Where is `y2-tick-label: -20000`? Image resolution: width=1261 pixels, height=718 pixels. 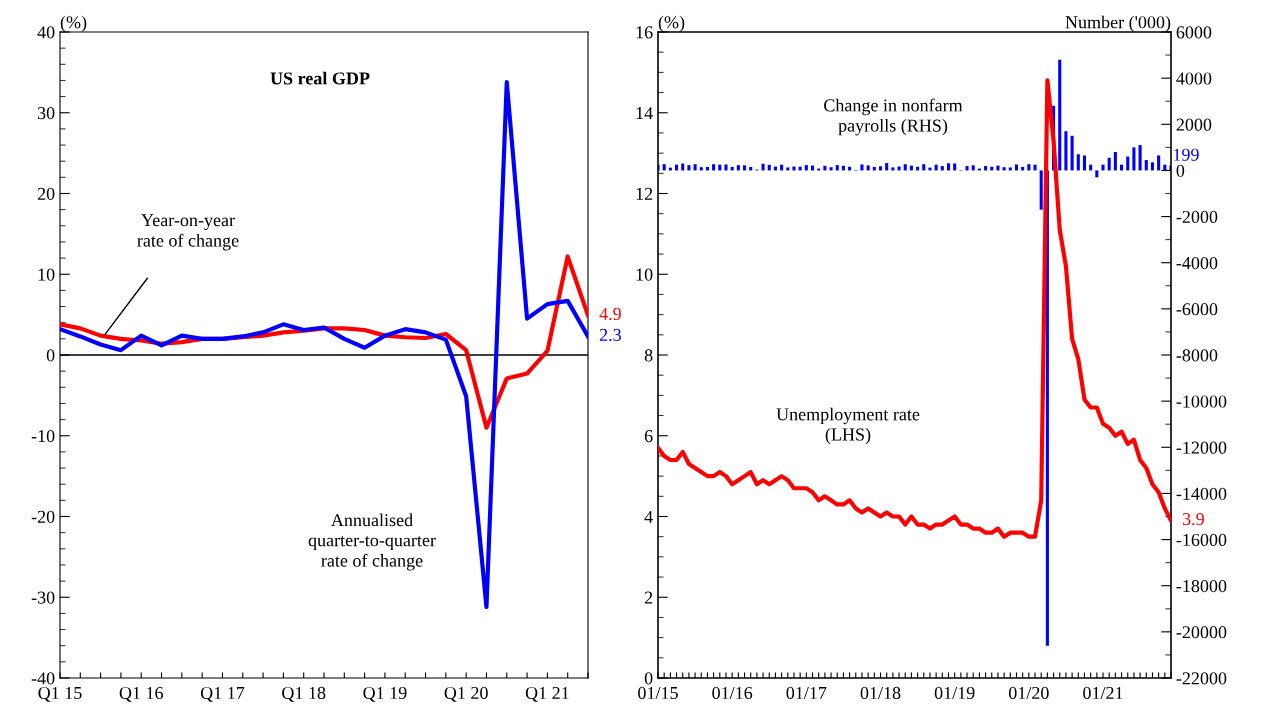
y2-tick-label: -20000 is located at coordinates (1201, 632).